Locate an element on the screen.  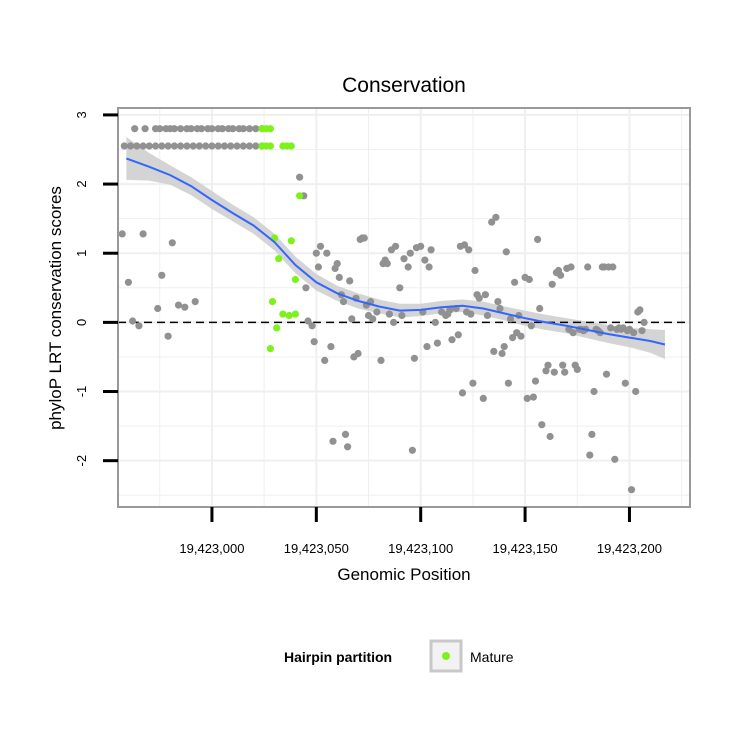
chart-title: Conservation is located at coordinates (404, 85).